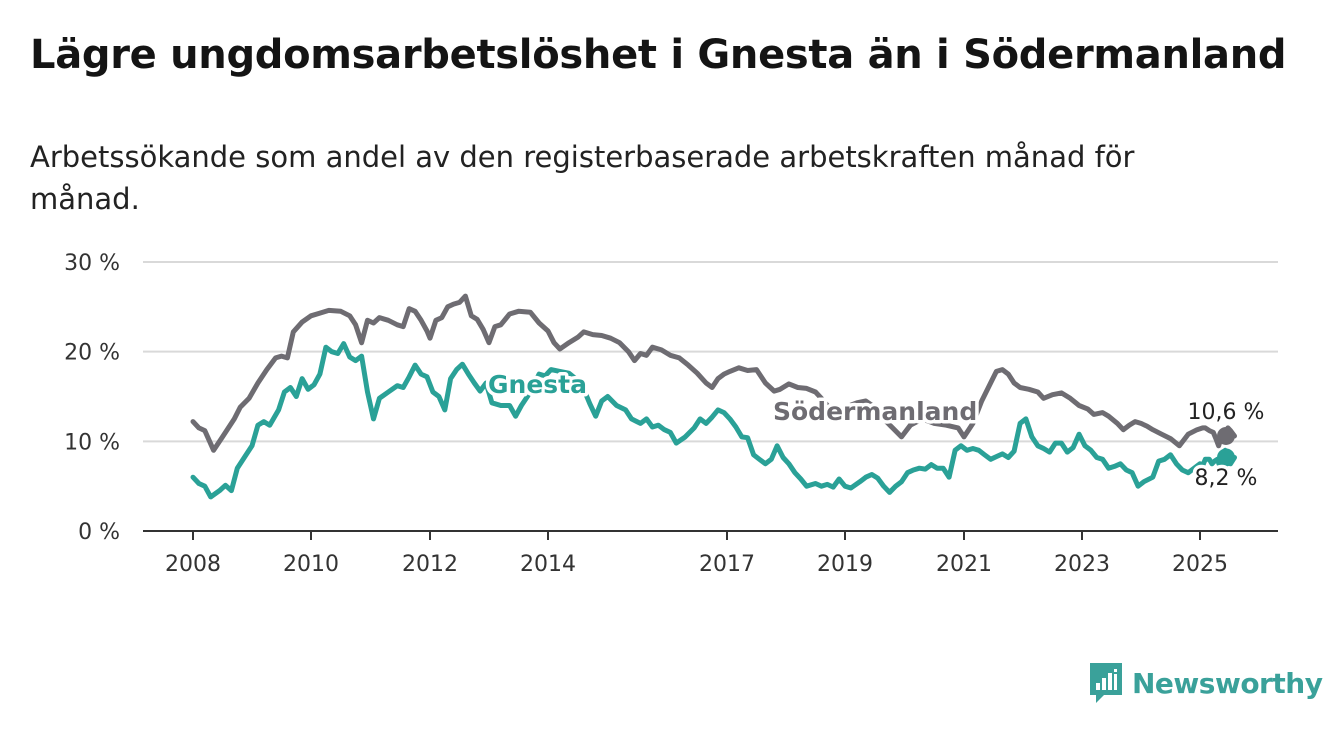 The image size is (1340, 734). I want to click on x-axis: 2008 2010 2012 2014 2017 2019 2021 2023 2025, so click(710, 553).